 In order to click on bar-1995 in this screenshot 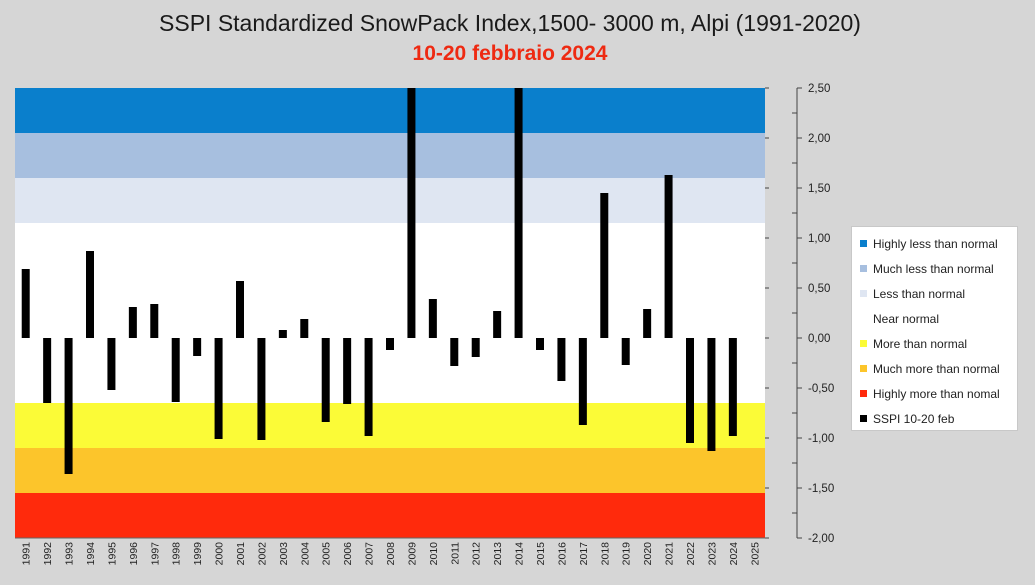, I will do `click(111, 364)`.